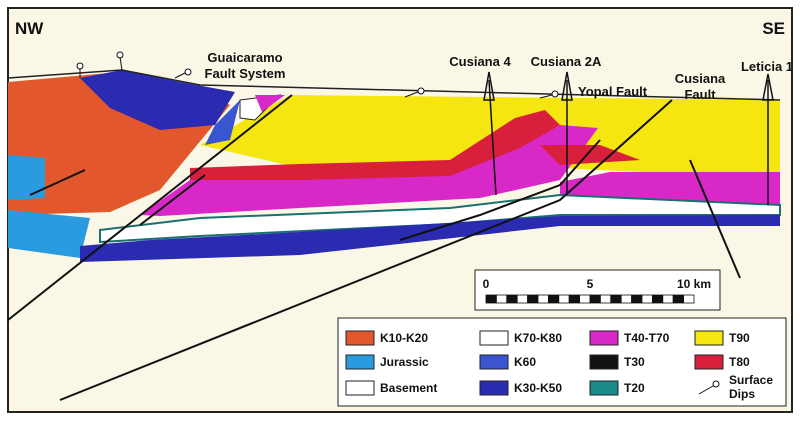  Describe the element at coordinates (538, 338) in the screenshot. I see `legend-label: K70-K80` at that location.